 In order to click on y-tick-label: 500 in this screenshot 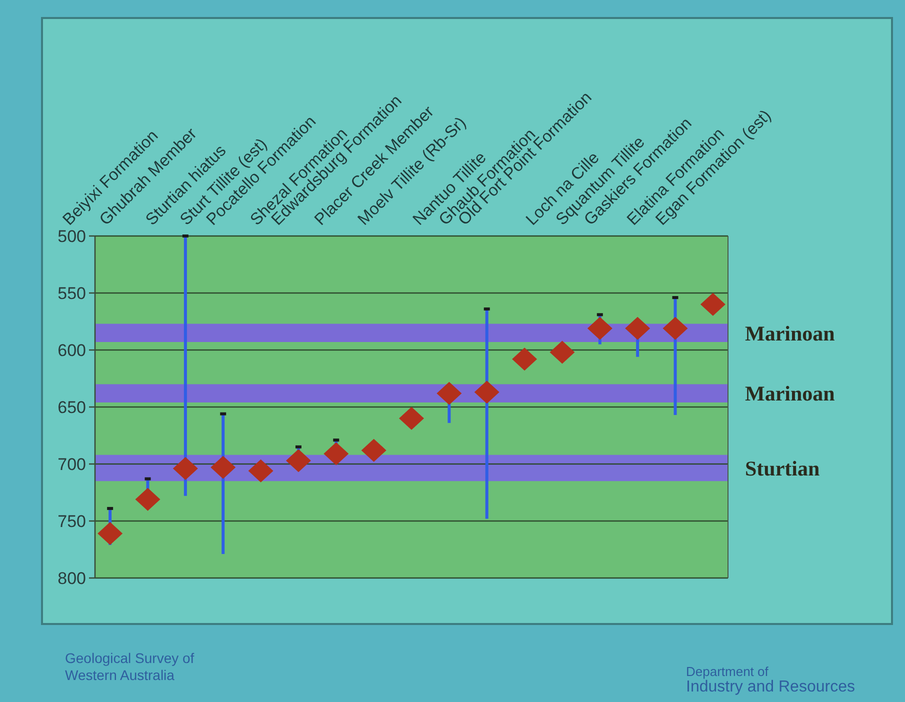, I will do `click(72, 236)`.